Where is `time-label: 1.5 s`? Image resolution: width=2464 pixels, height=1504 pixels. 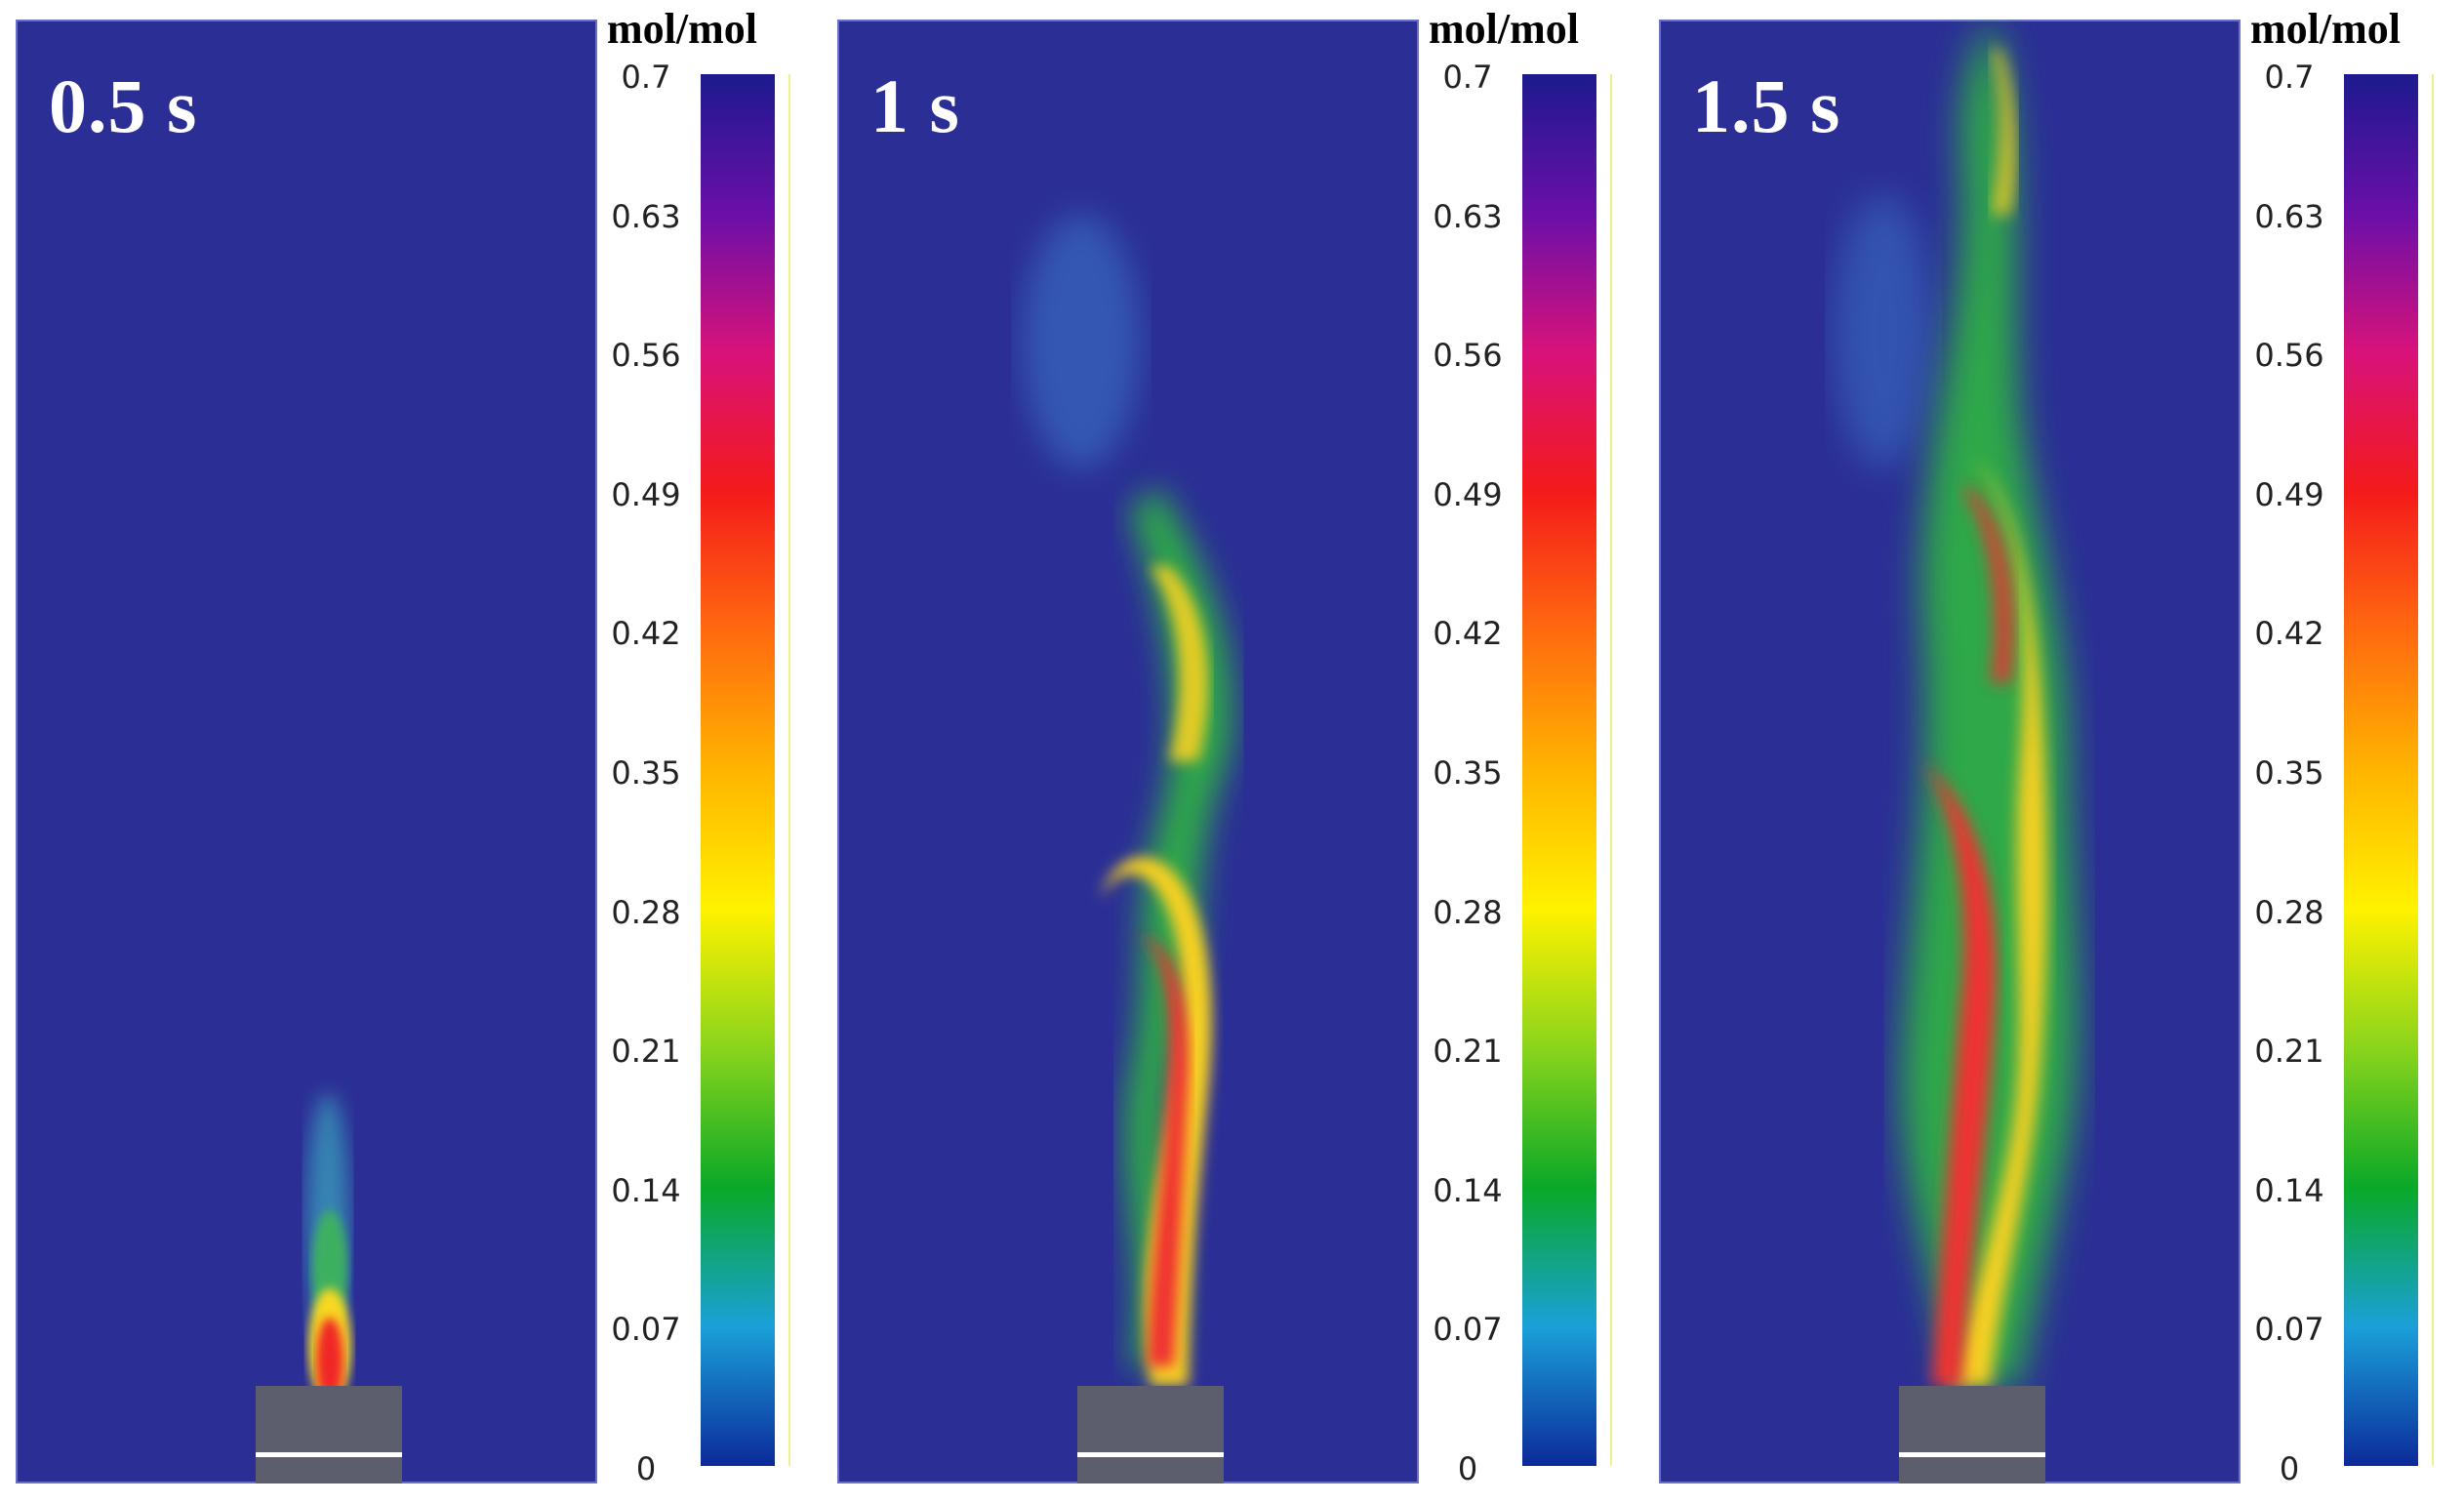
time-label: 1.5 s is located at coordinates (1766, 106).